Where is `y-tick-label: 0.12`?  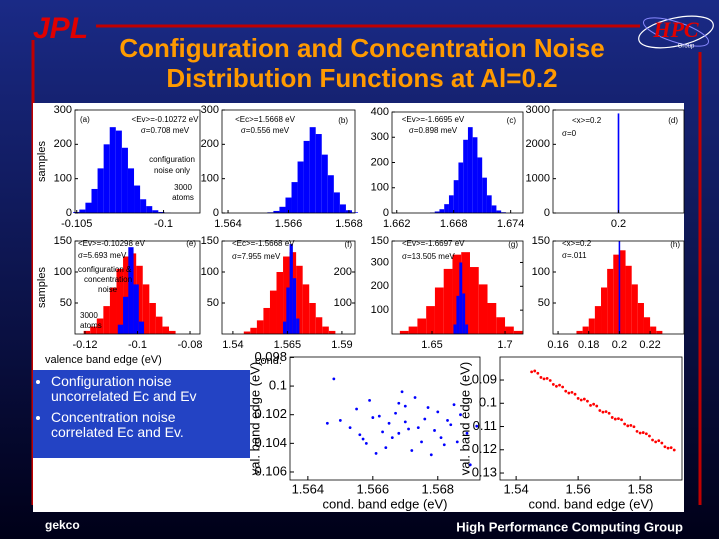 y-tick-label: 0.12 is located at coordinates (484, 448).